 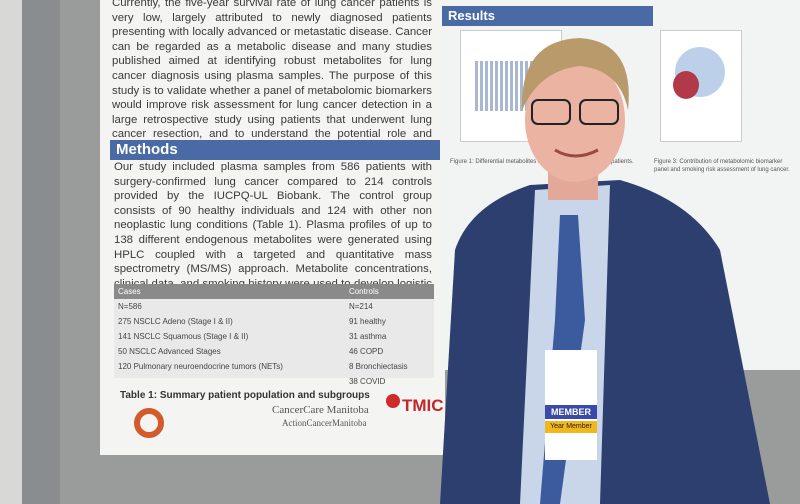 I want to click on badge-member: MEMBER, so click(x=571, y=412).